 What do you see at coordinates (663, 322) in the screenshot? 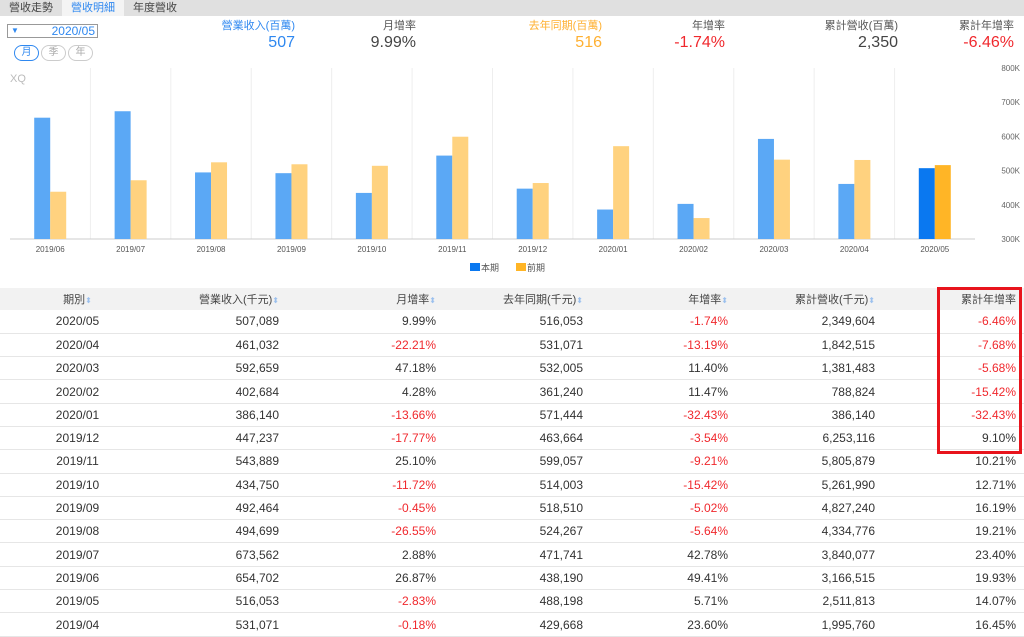
I see `table-cell: -1.74%` at bounding box center [663, 322].